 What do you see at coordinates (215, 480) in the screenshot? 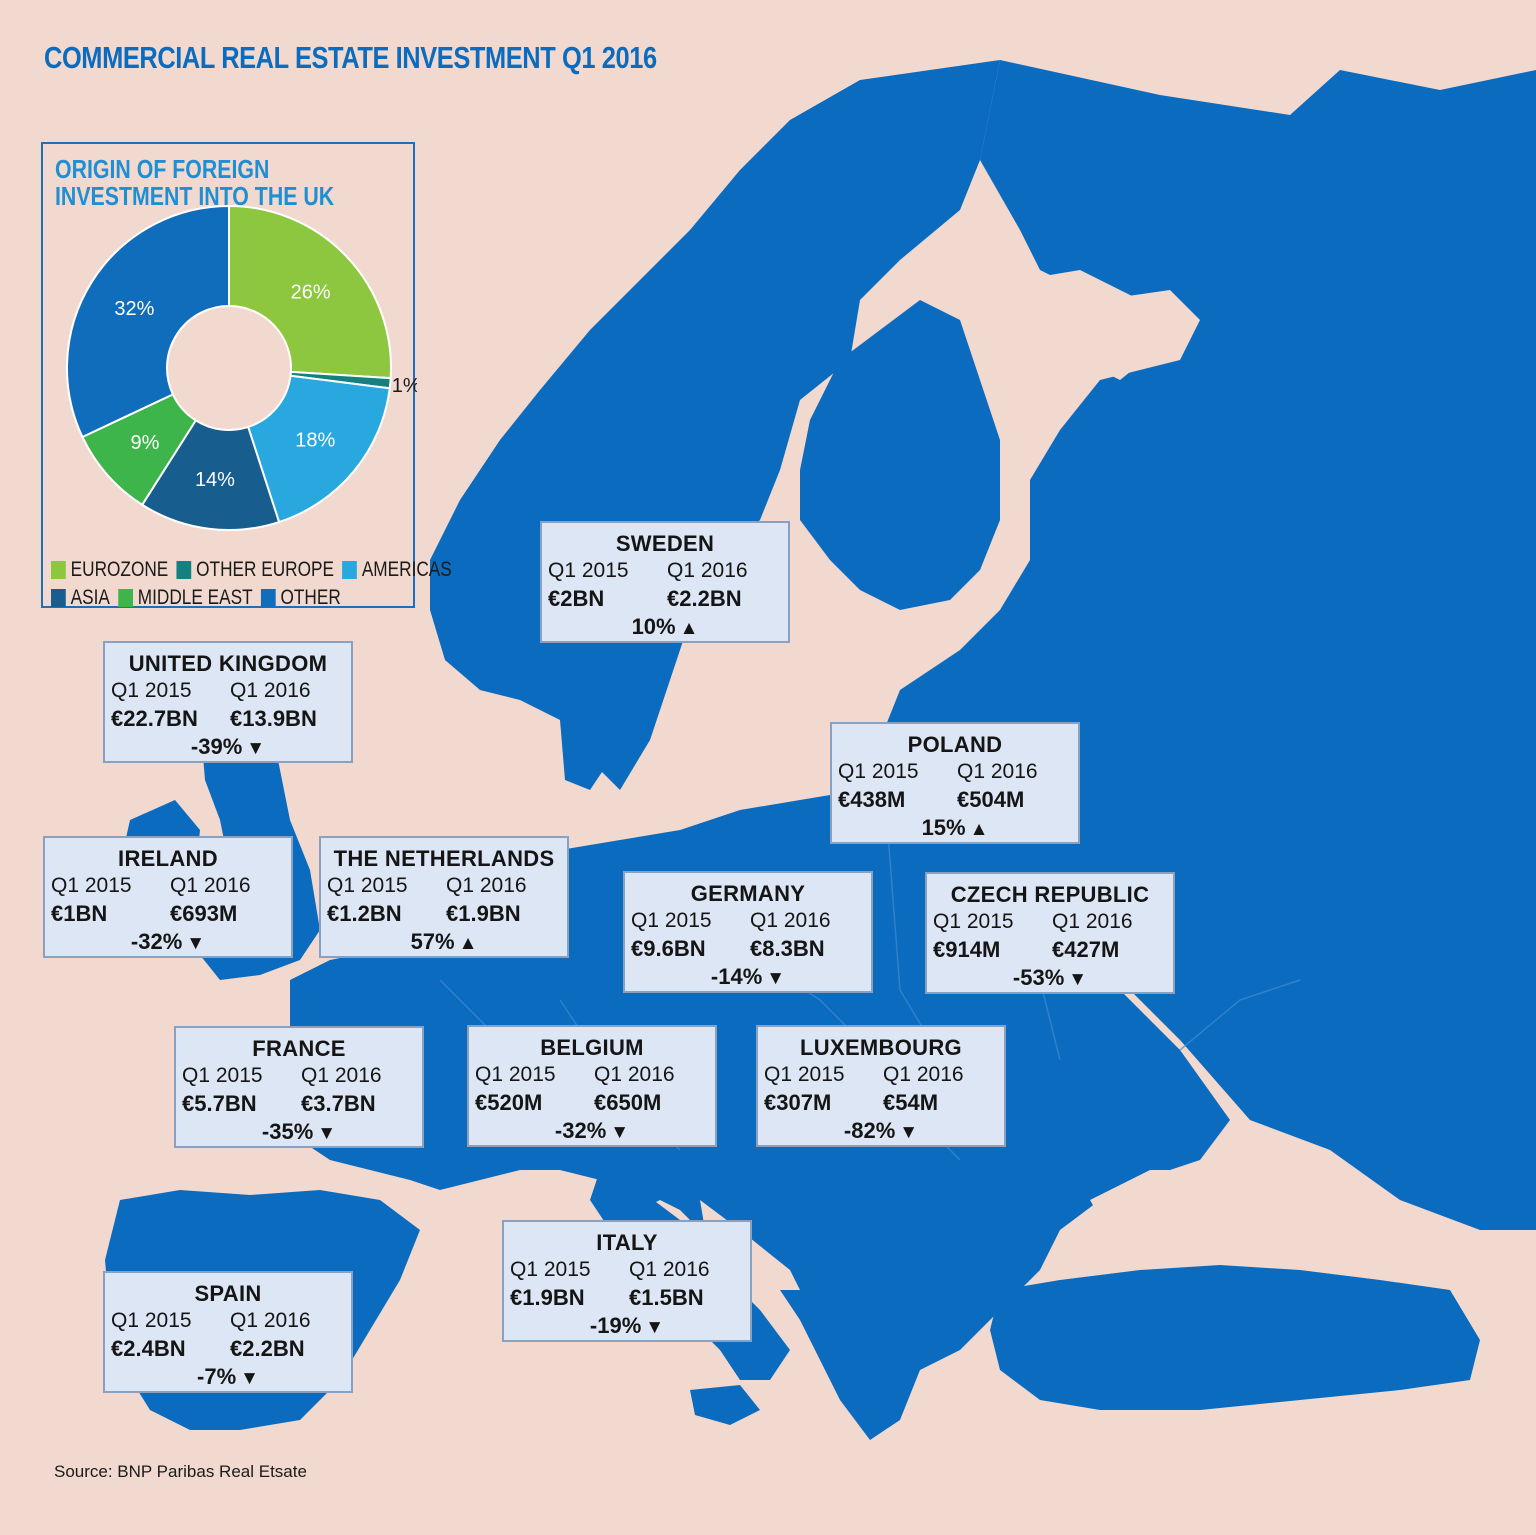
I see `donut-slice-label: 14%` at bounding box center [215, 480].